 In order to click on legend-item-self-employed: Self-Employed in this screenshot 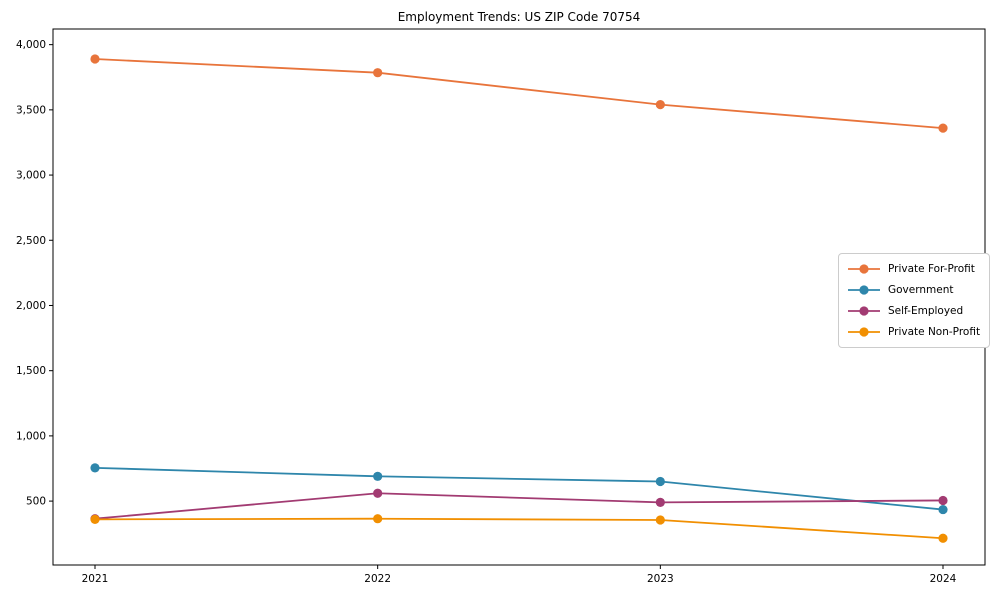, I will do `click(913, 311)`.